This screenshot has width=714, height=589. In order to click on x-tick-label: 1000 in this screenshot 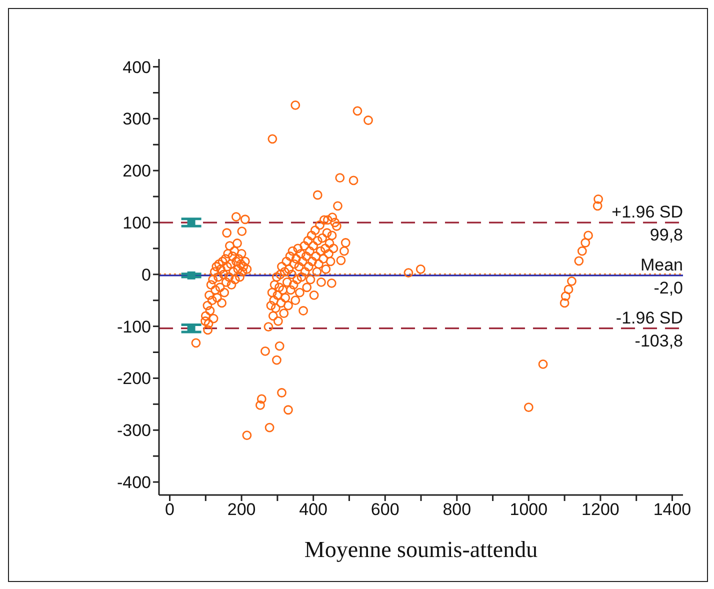, I will do `click(529, 510)`.